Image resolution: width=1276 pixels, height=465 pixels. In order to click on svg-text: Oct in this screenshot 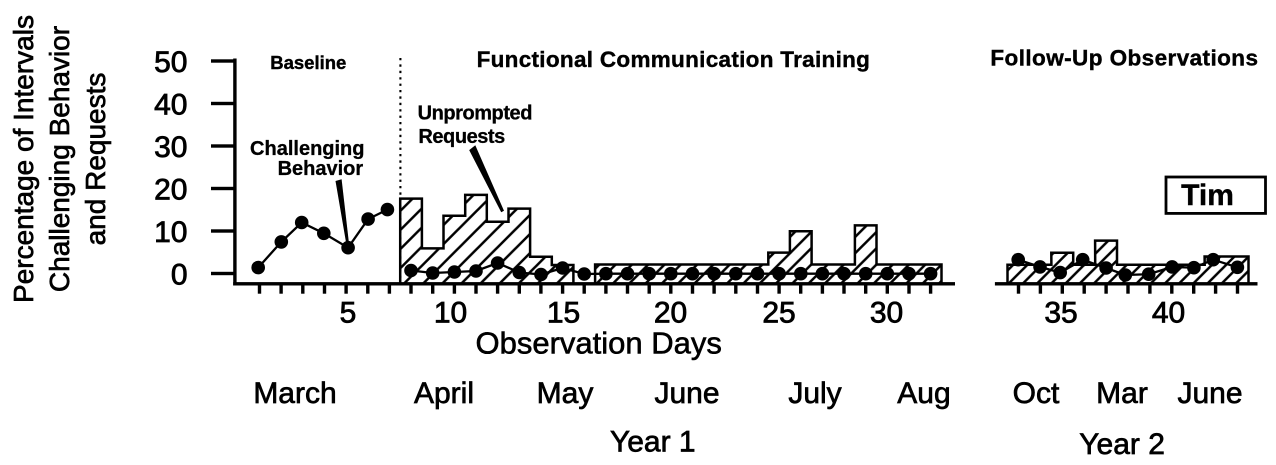, I will do `click(1036, 393)`.